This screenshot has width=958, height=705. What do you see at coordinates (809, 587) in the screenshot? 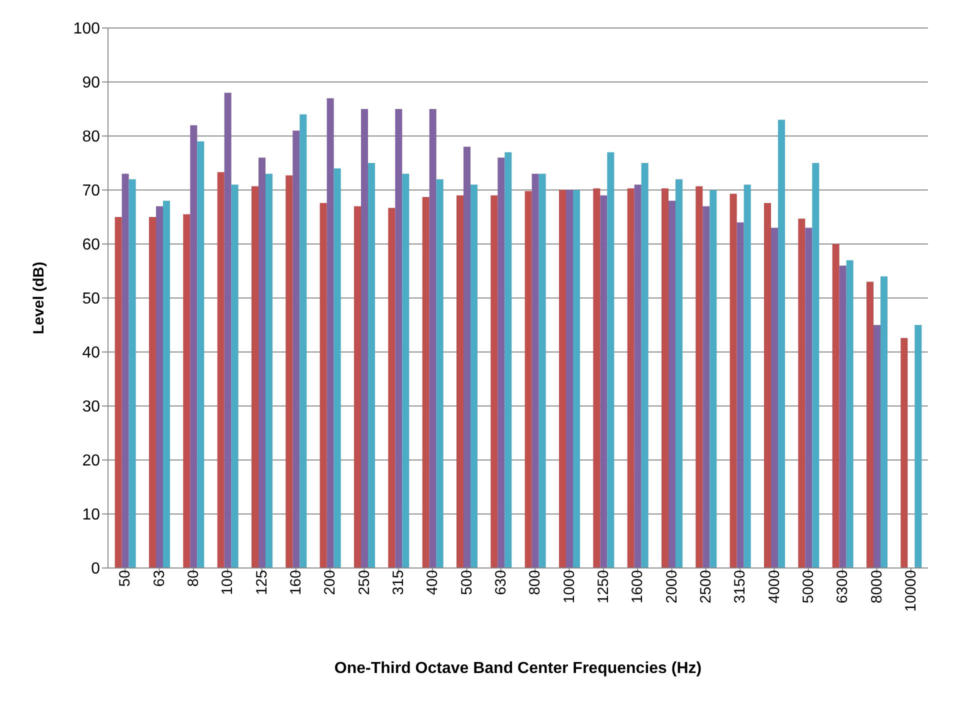
I see `x-tick-label: 5000` at bounding box center [809, 587].